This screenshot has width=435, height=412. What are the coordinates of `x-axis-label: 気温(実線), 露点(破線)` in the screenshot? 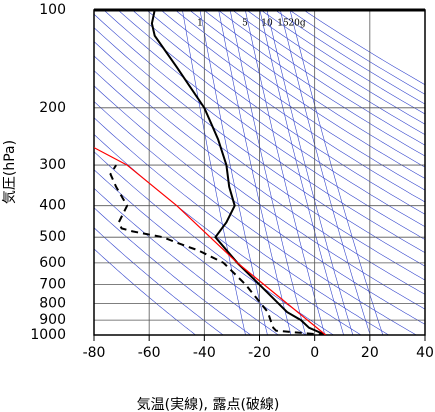 It's located at (208, 404).